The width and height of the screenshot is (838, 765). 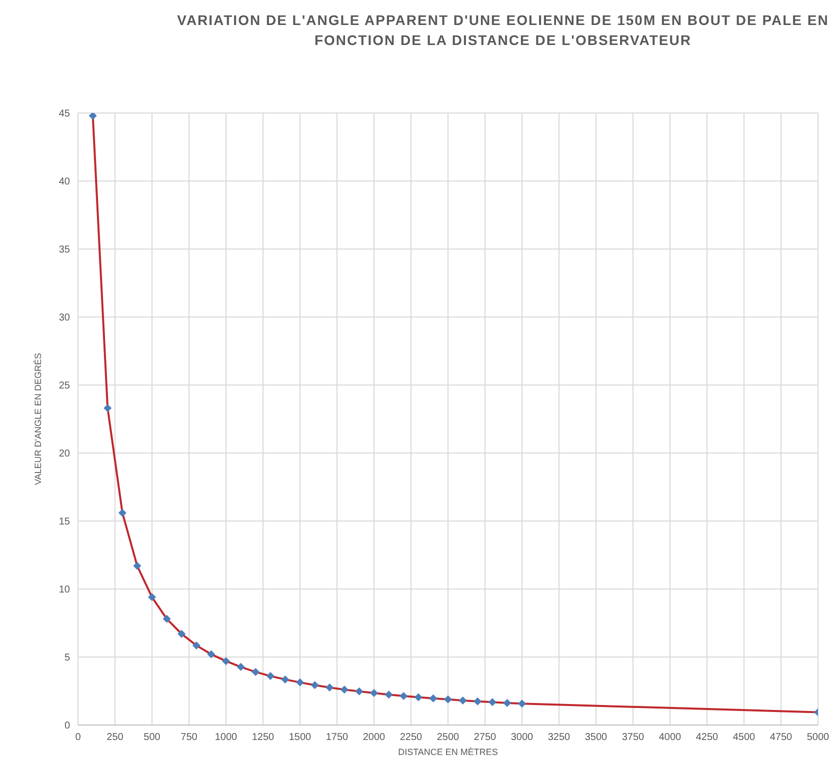 What do you see at coordinates (152, 738) in the screenshot?
I see `x-tick-label: 500` at bounding box center [152, 738].